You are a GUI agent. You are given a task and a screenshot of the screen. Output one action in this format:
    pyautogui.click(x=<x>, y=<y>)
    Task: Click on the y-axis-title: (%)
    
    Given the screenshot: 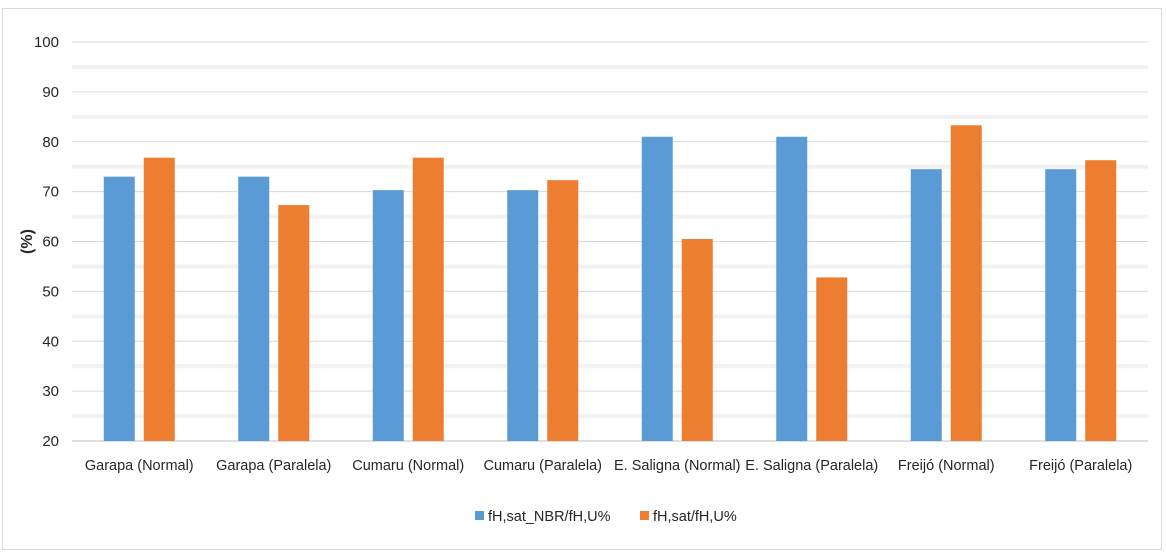 What is the action you would take?
    pyautogui.click(x=27, y=241)
    